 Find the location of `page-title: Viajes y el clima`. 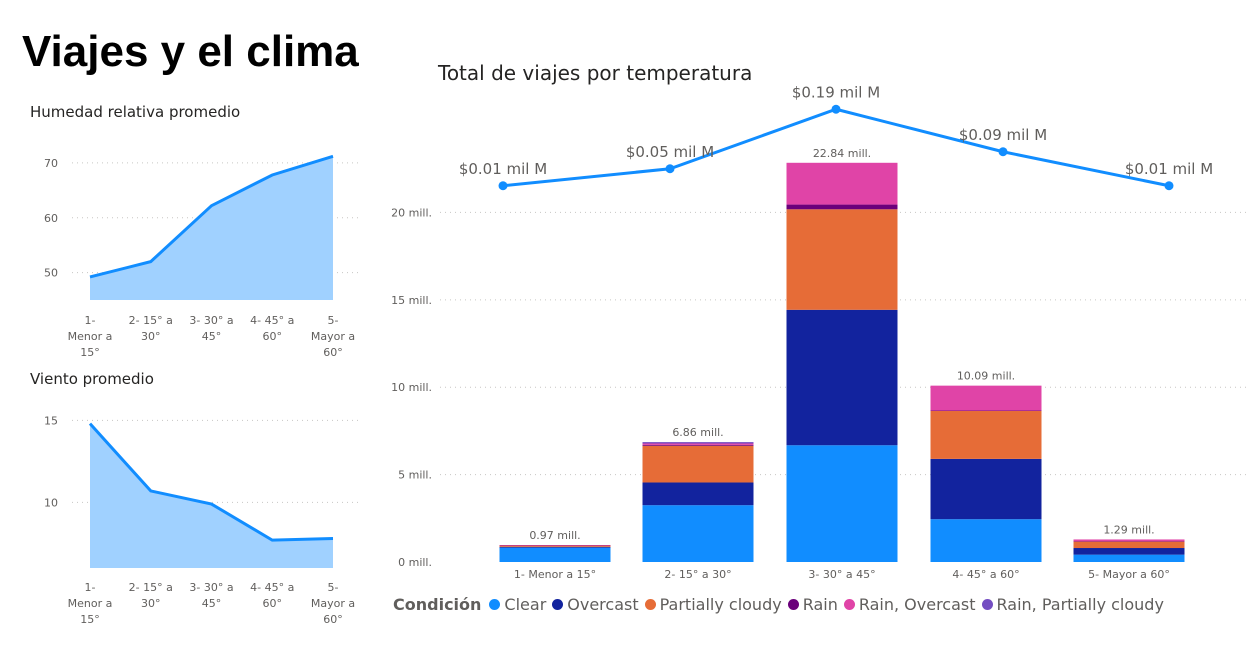

page-title: Viajes y el clima is located at coordinates (190, 51).